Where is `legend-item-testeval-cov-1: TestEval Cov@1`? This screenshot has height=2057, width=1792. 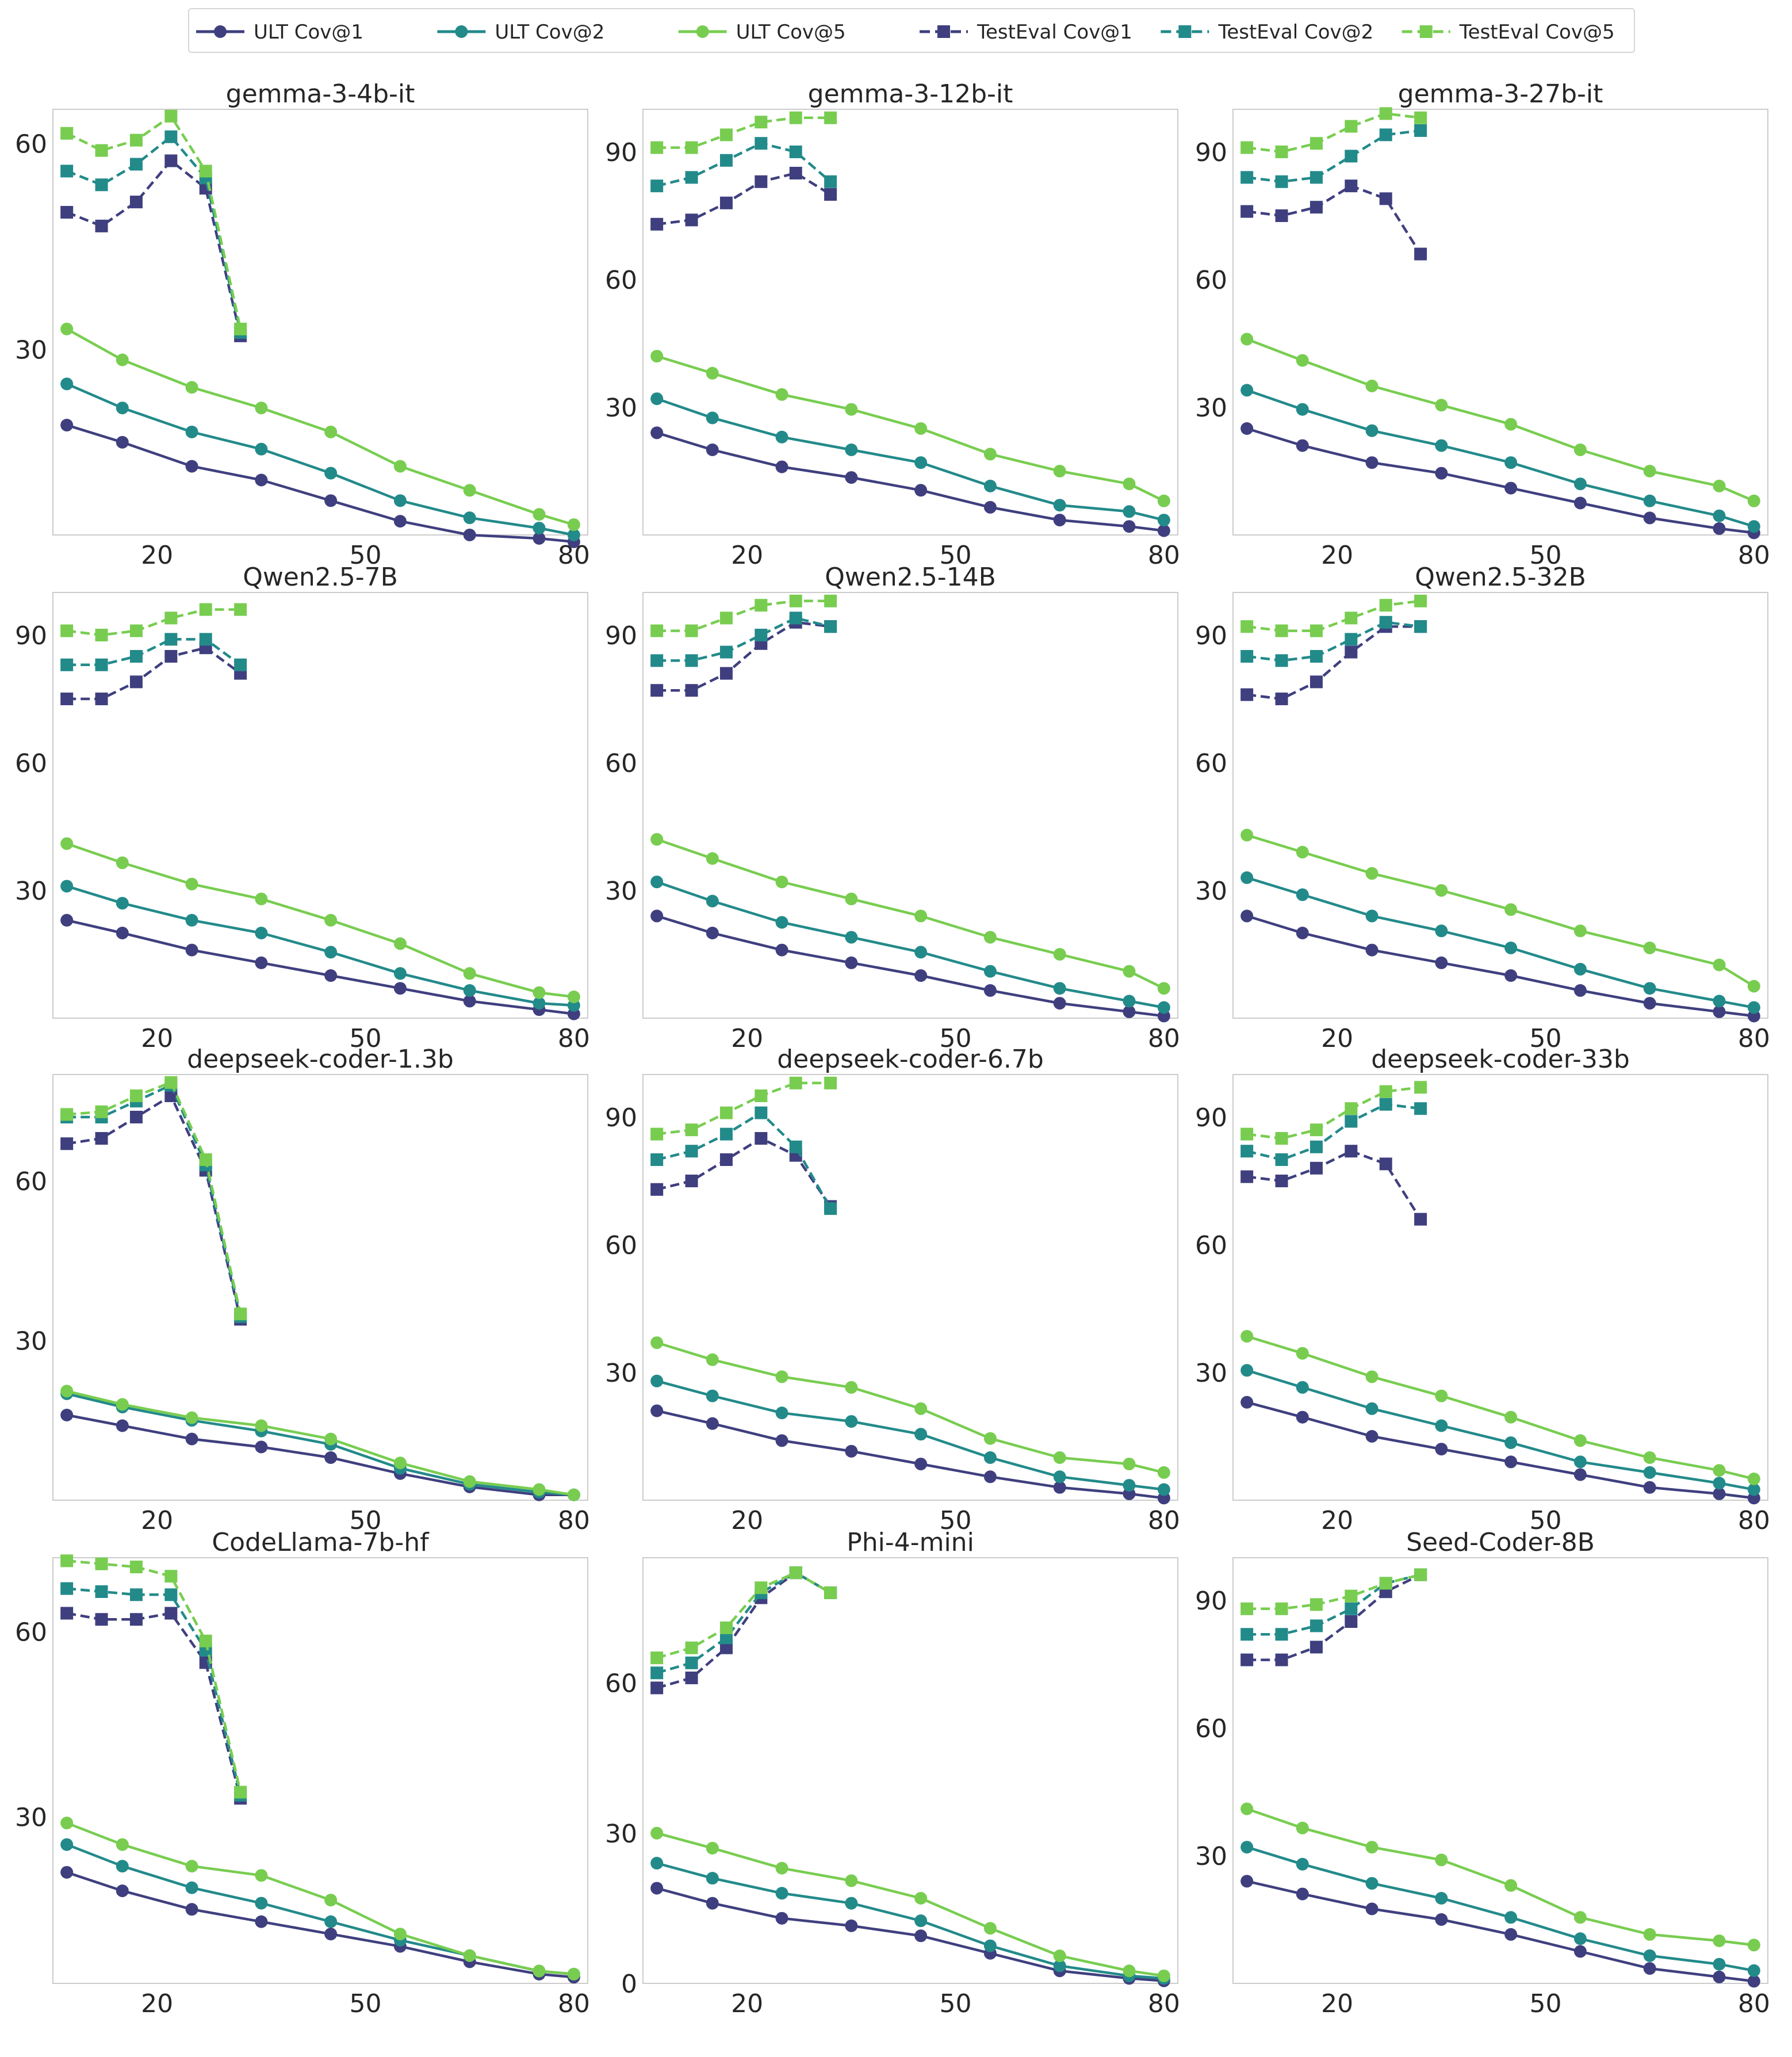
legend-item-testeval-cov-1: TestEval Cov@1 is located at coordinates (1026, 32).